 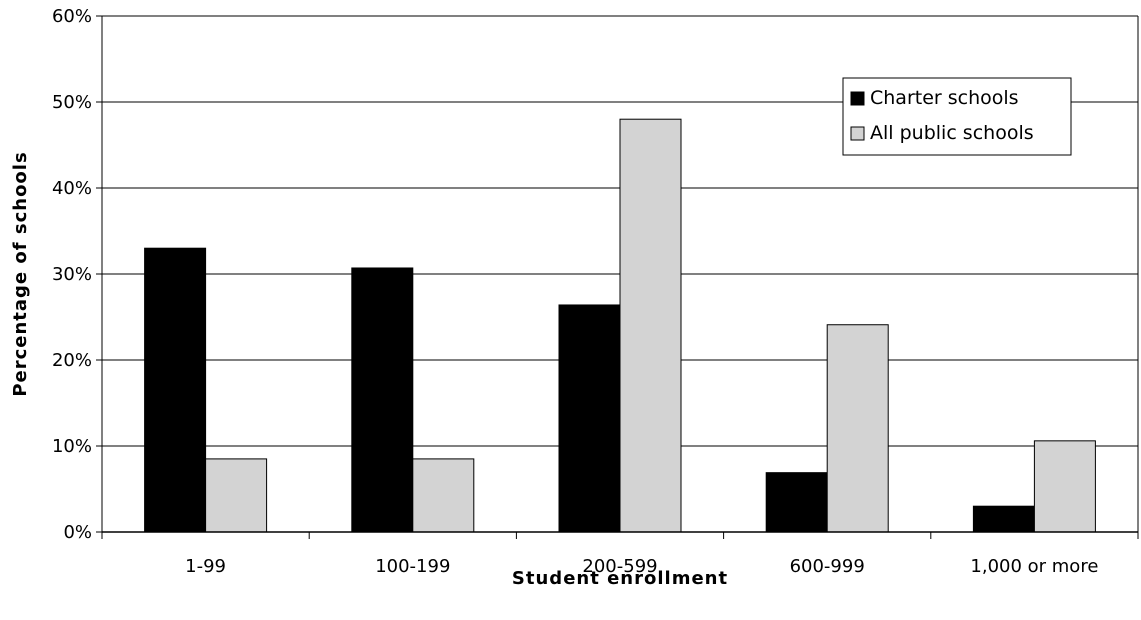 I want to click on x-tick-label: 100-199, so click(x=412, y=566).